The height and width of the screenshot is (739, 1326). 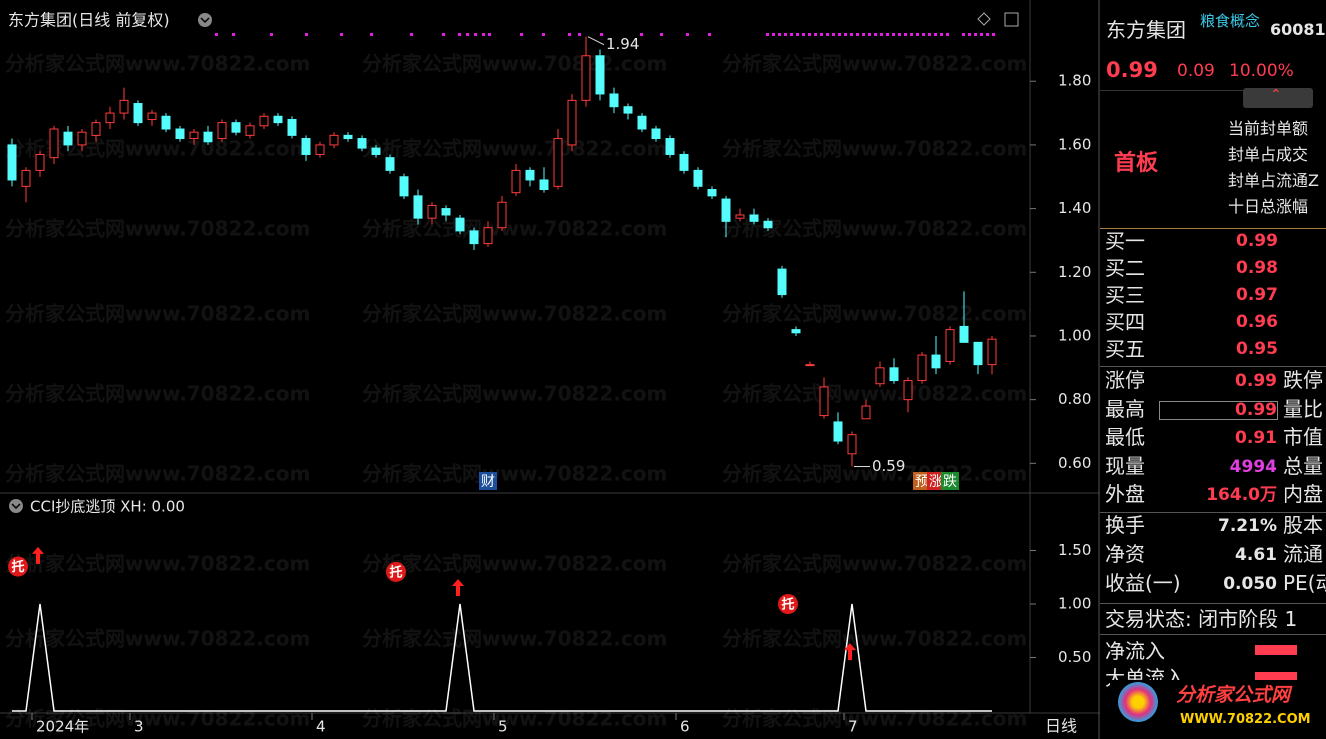 What do you see at coordinates (1125, 295) in the screenshot?
I see `bid-label: 买三` at bounding box center [1125, 295].